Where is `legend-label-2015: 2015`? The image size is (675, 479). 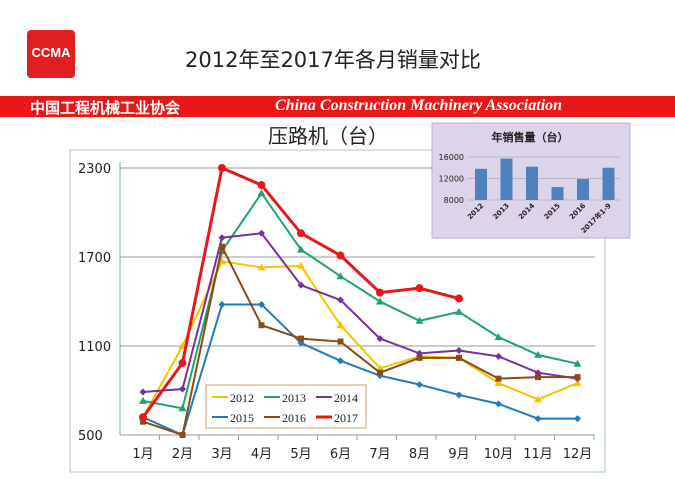 legend-label-2015: 2015 is located at coordinates (242, 418).